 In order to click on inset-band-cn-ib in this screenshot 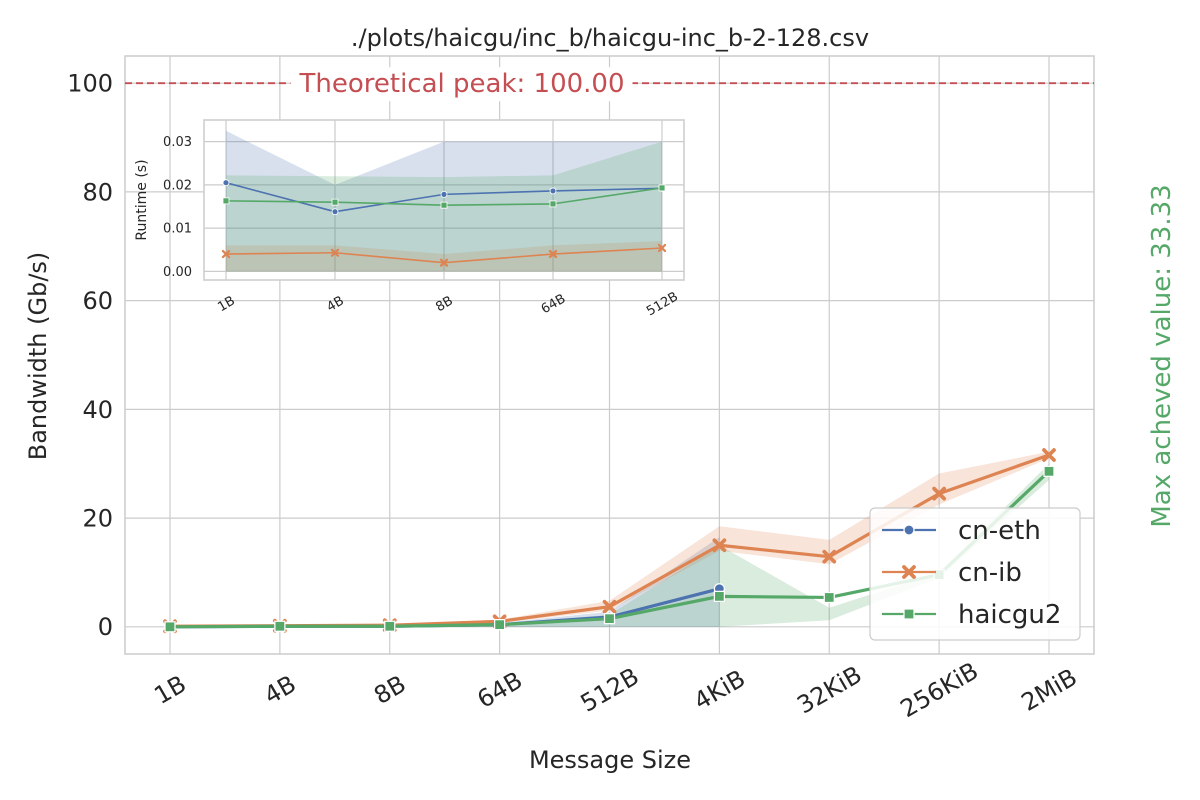, I will do `click(444, 256)`.